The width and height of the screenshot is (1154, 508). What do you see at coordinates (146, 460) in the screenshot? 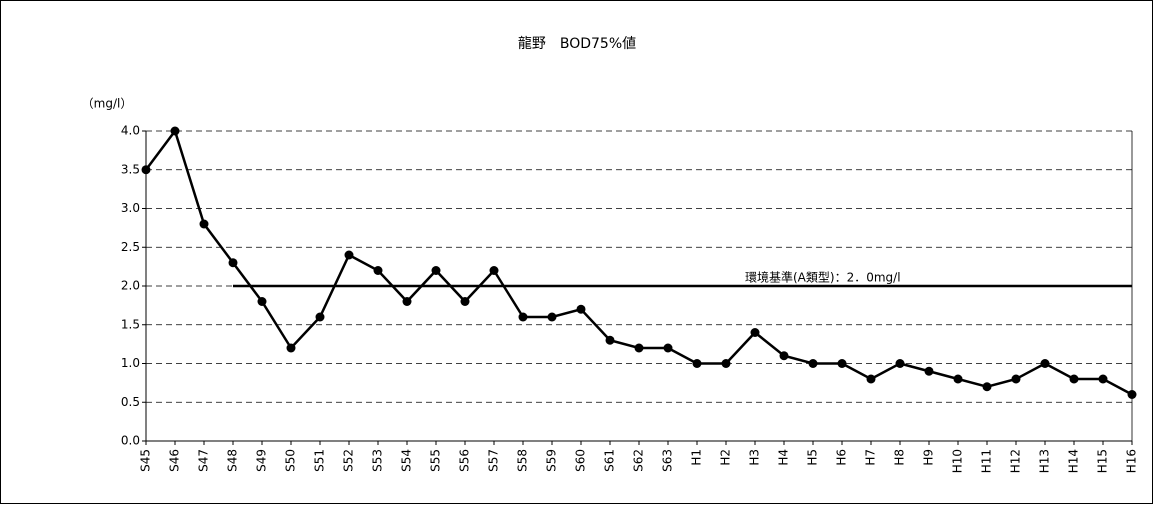
I see `x-tick-label: S45` at bounding box center [146, 460].